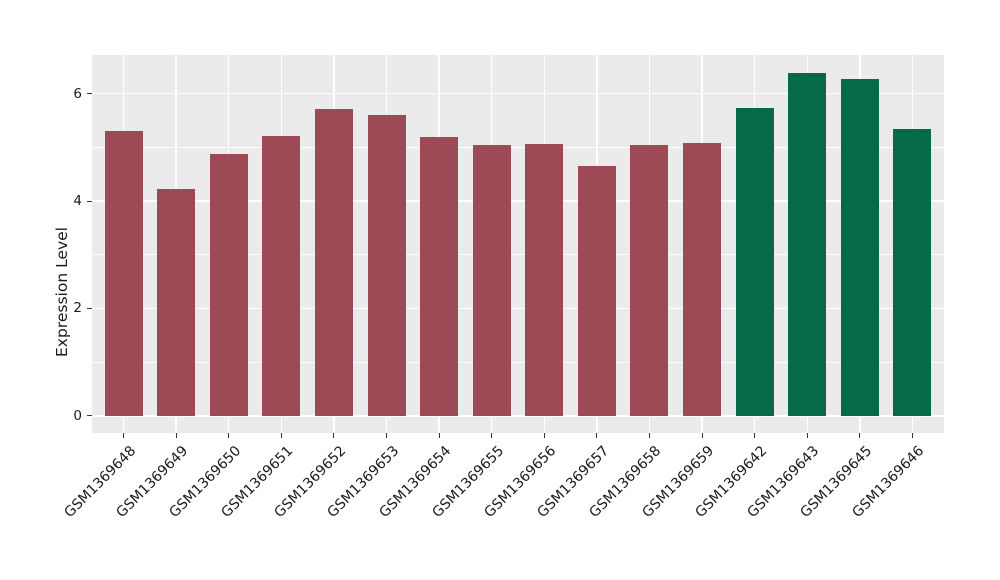  Describe the element at coordinates (77, 415) in the screenshot. I see `y-tick-label-0: 0` at that location.